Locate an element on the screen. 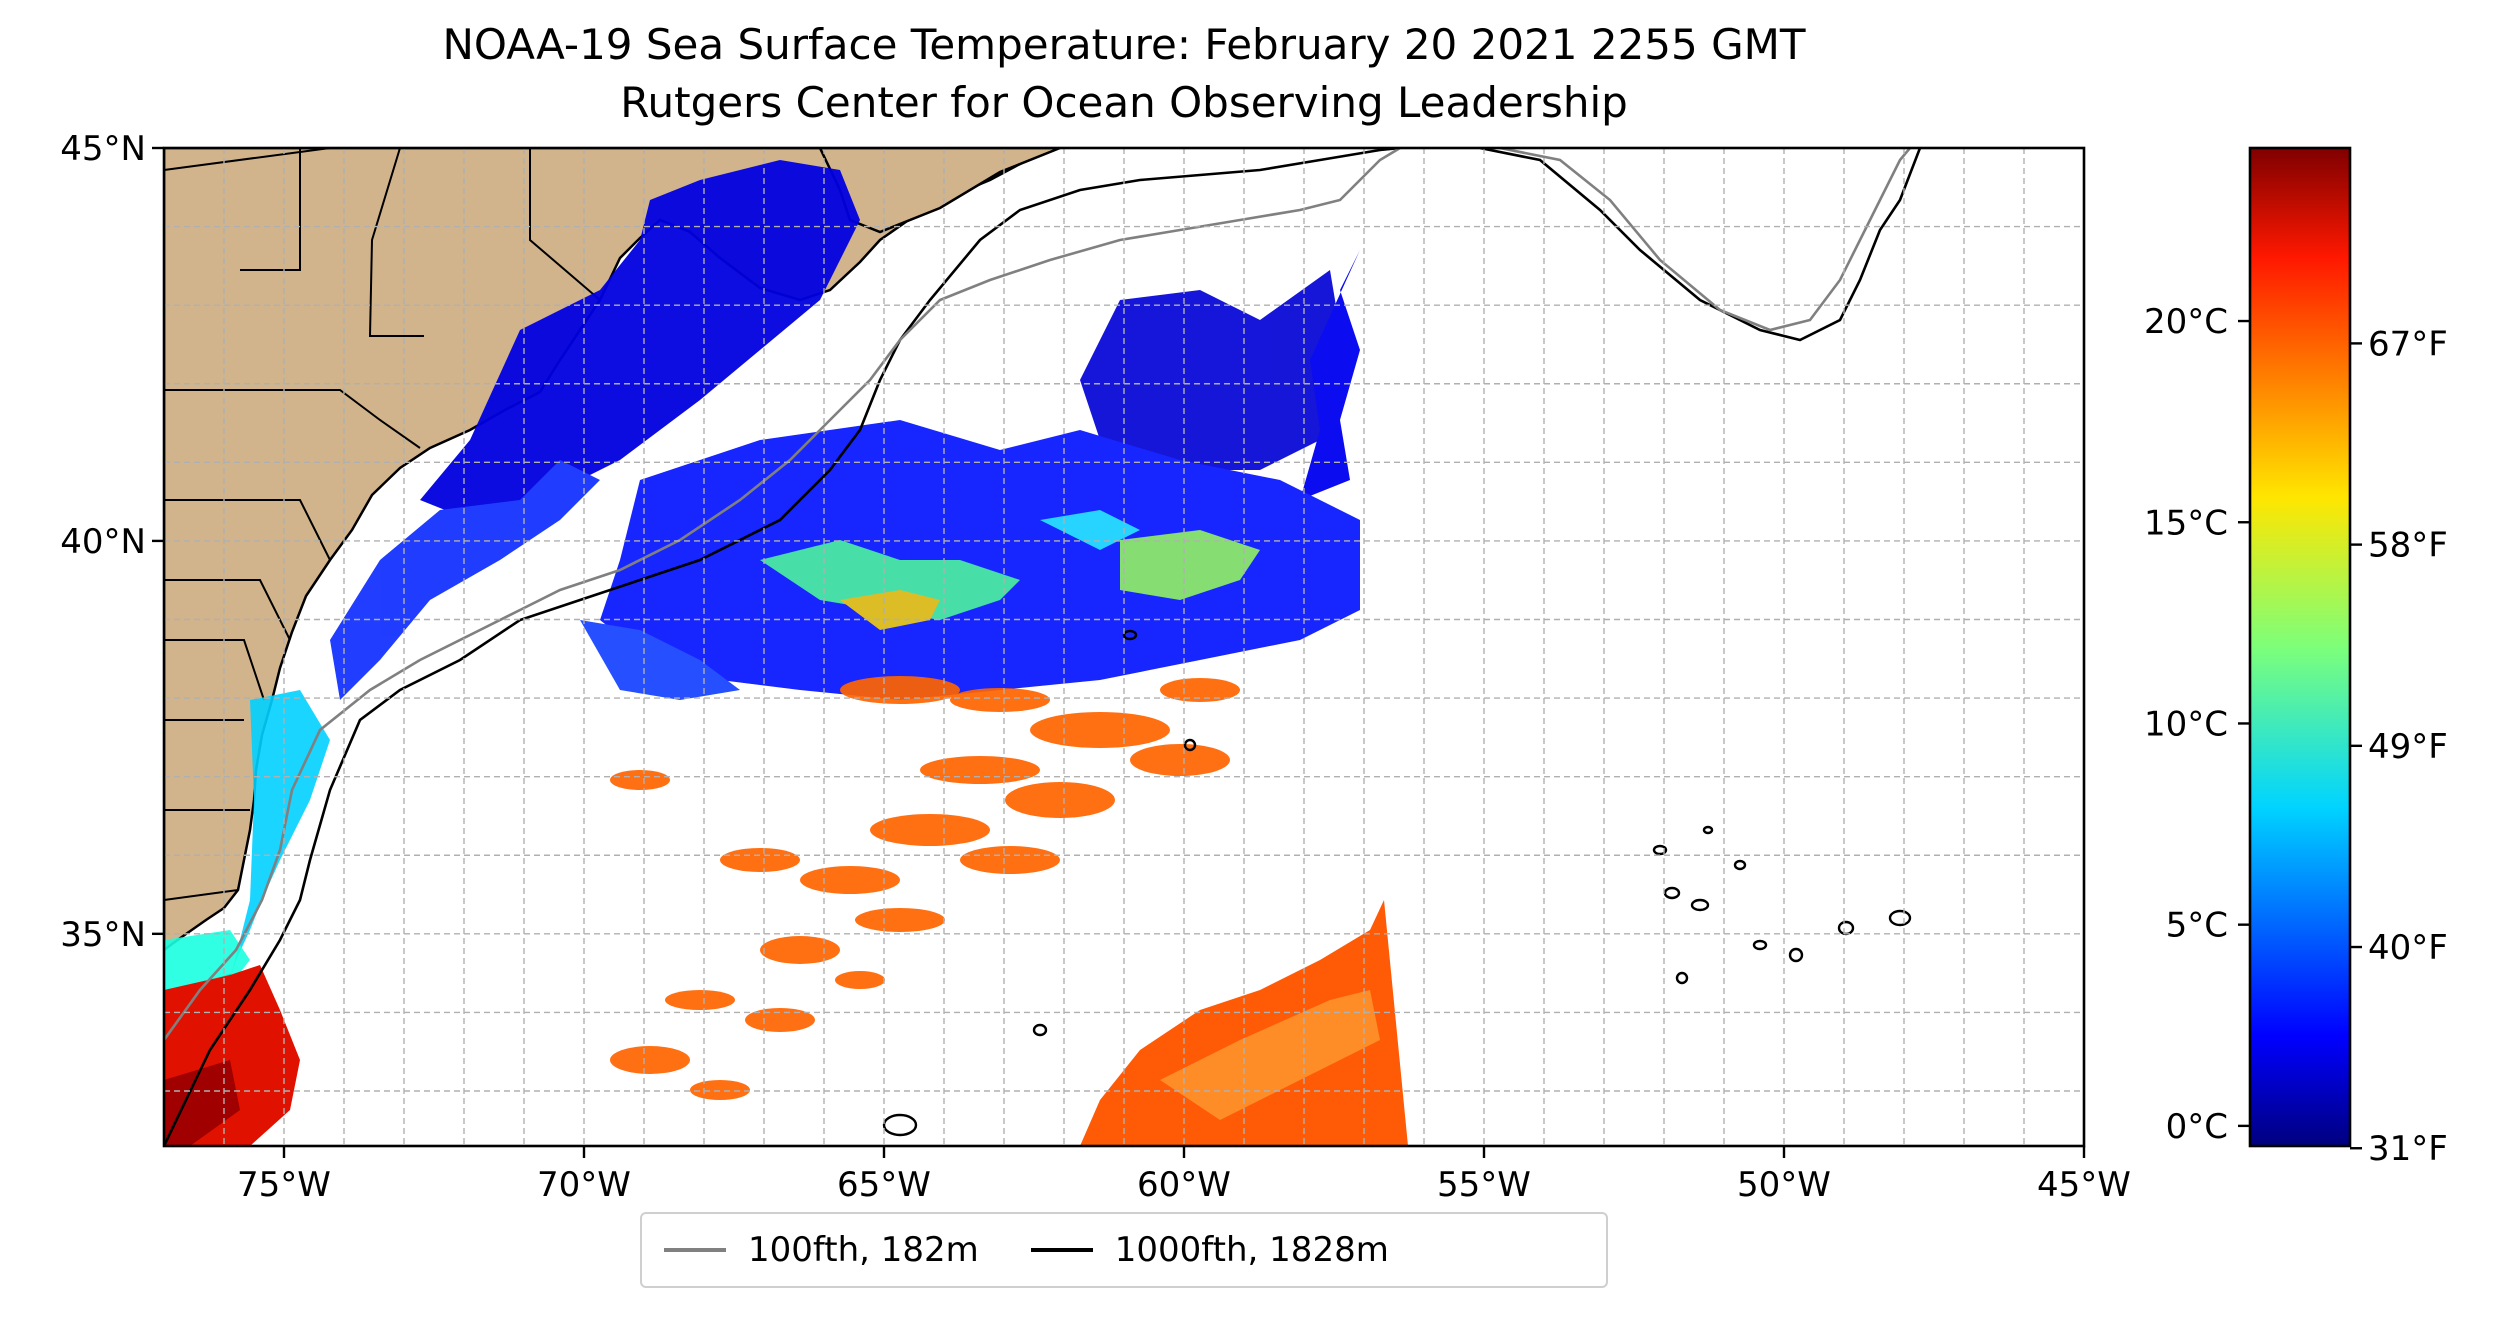 This screenshot has height=1318, width=2502. legend-swatch-1000fth is located at coordinates (1061, 1250).